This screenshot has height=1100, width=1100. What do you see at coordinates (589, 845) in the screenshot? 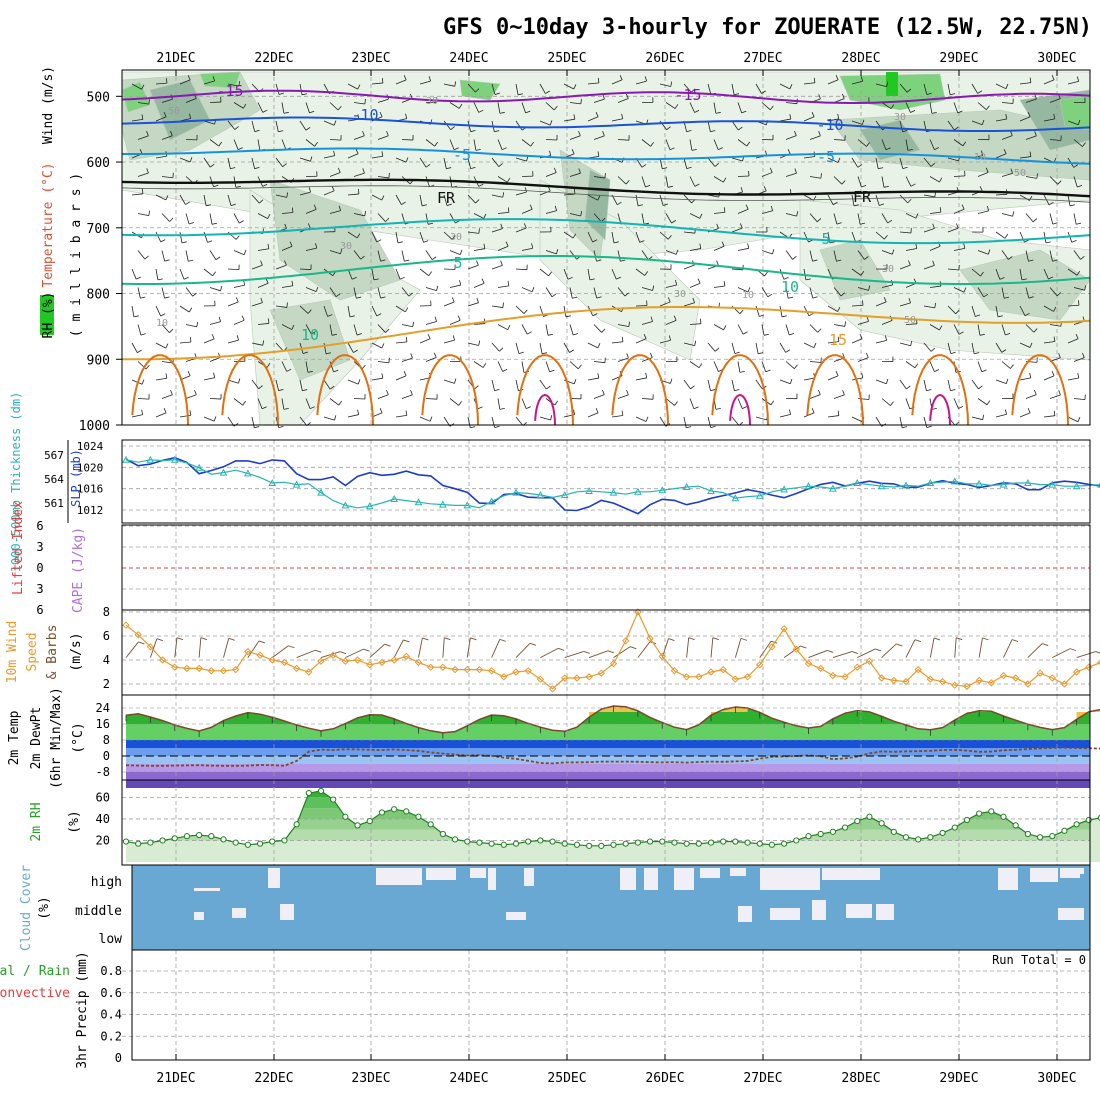
I see `rh-point` at bounding box center [589, 845].